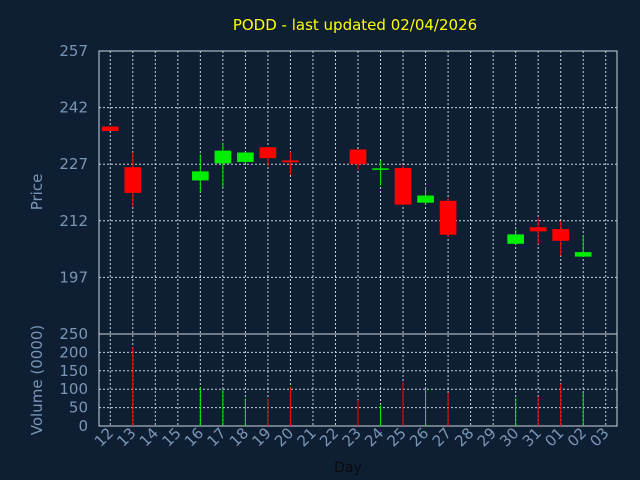 The image size is (640, 480). Describe the element at coordinates (73, 277) in the screenshot. I see `price-tick-label: 197` at that location.